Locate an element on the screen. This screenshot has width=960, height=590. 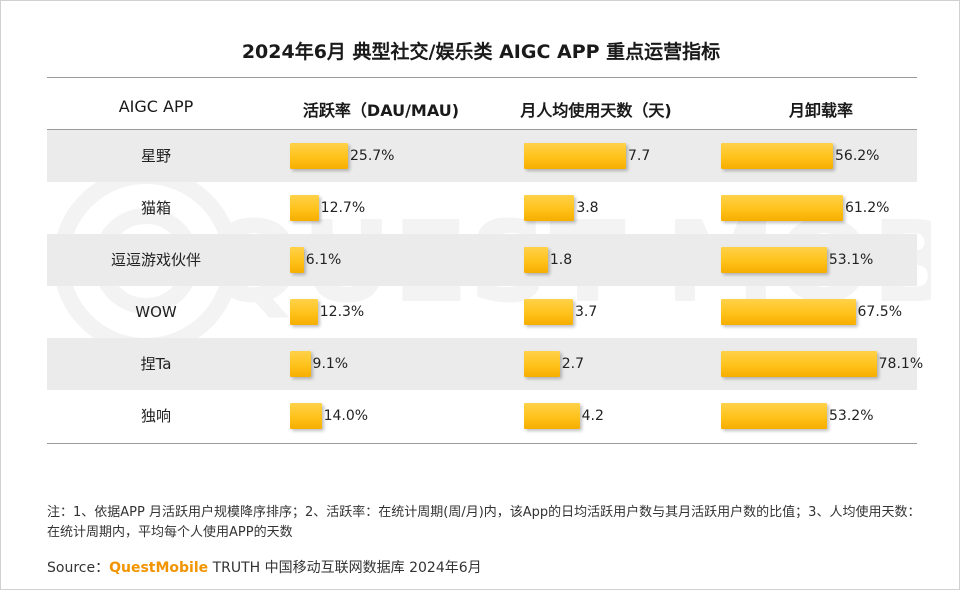
table-row: 独响 14.0% 4.2 53.2% is located at coordinates (482, 416).